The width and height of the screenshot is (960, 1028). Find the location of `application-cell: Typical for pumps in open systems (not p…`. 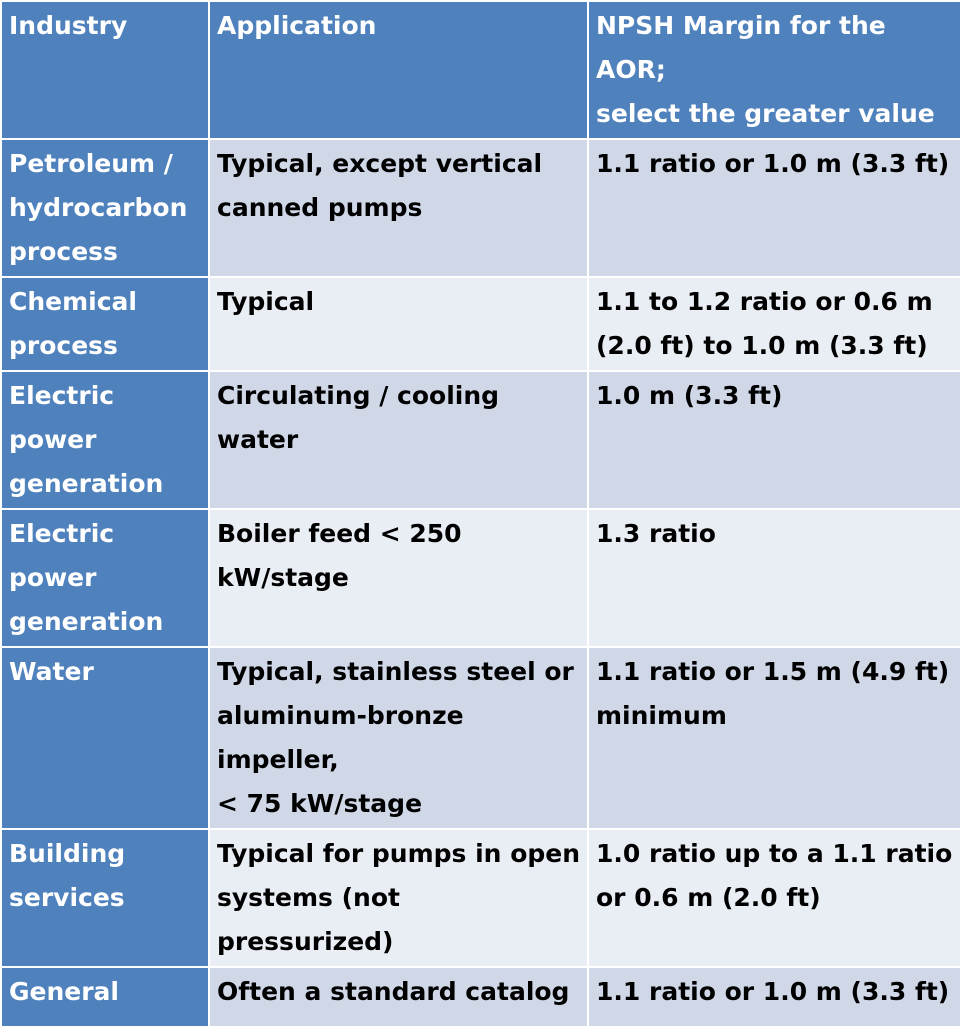

application-cell: Typical for pumps in open systems (not p… is located at coordinates (398, 898).